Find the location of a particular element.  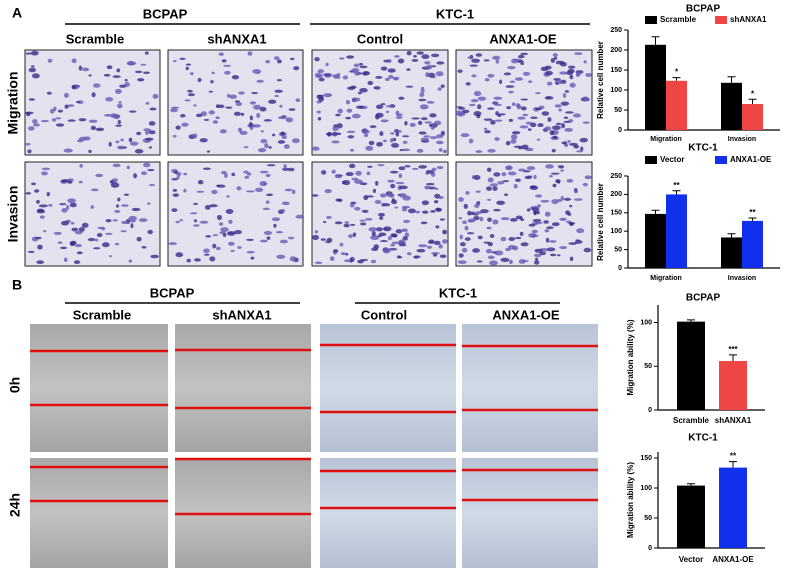

y-tick-label: 250 is located at coordinates (616, 176).